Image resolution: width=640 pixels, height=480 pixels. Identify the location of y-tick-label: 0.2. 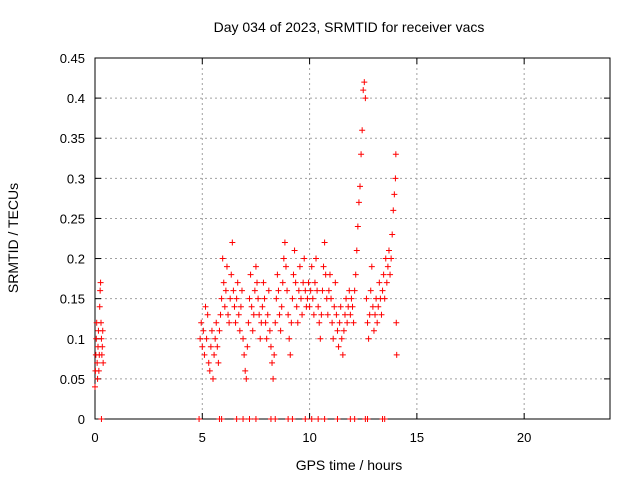
(76, 259).